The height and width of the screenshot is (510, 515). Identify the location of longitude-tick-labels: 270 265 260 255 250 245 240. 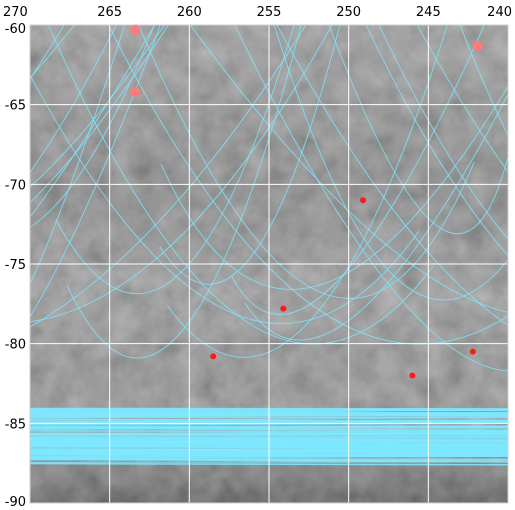
(257, 12).